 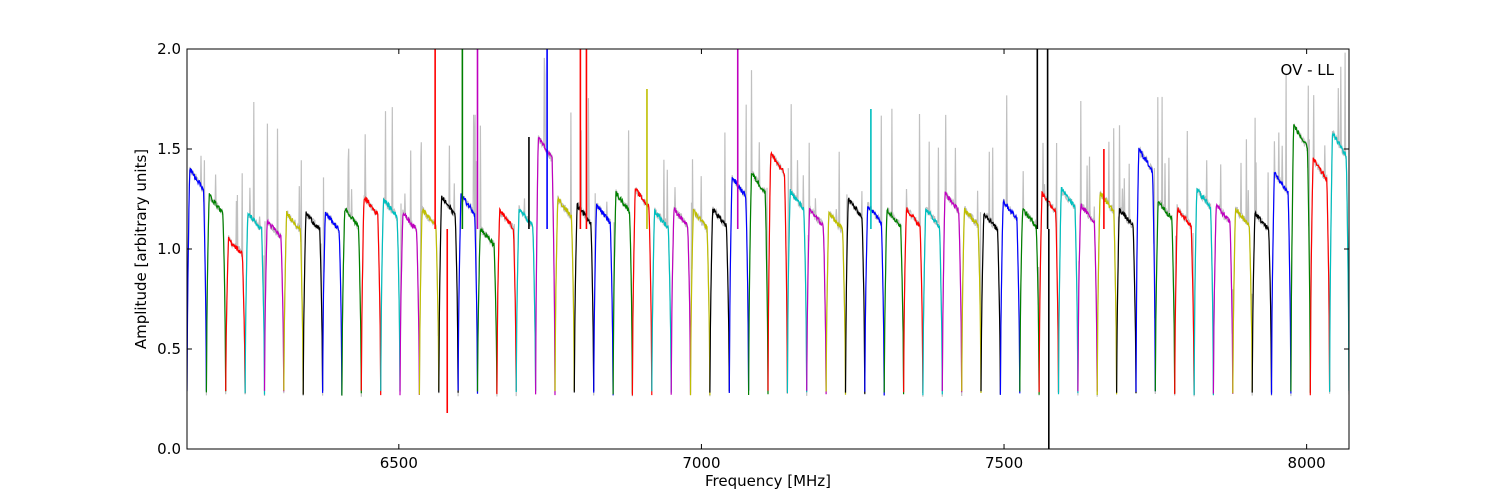 What do you see at coordinates (141, 249) in the screenshot?
I see `y-axis-label: Amplitude [arbitrary units]` at bounding box center [141, 249].